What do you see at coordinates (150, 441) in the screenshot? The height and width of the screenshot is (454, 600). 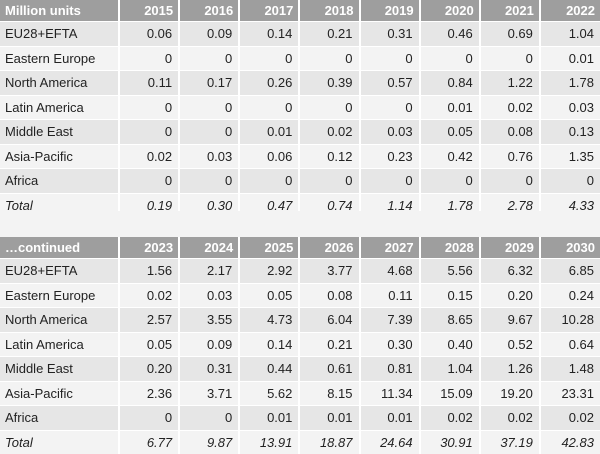 I see `value-cell: 6.77` at bounding box center [150, 441].